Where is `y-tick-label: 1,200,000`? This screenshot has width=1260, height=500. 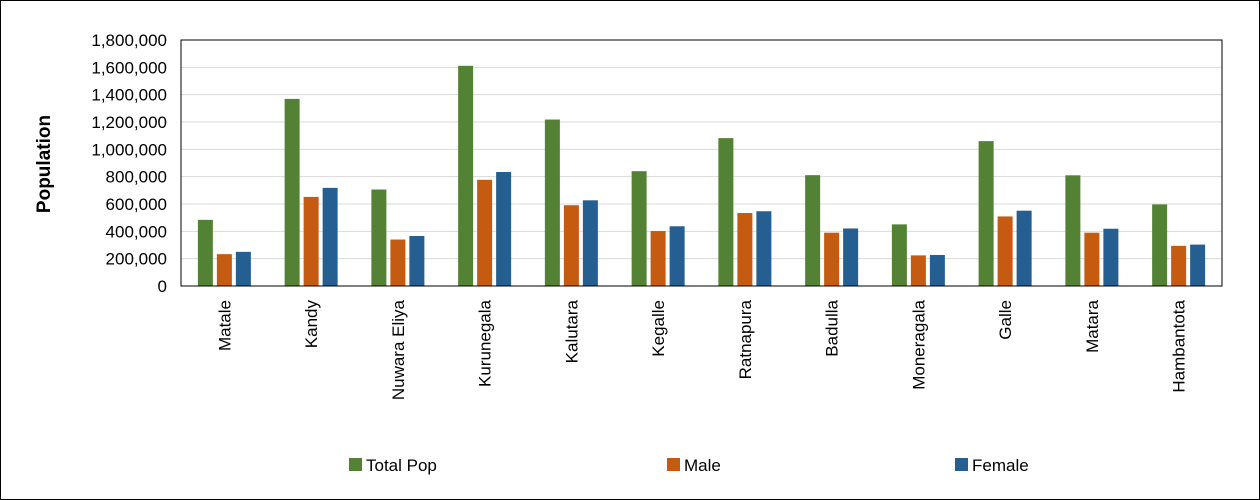 y-tick-label: 1,200,000 is located at coordinates (129, 122).